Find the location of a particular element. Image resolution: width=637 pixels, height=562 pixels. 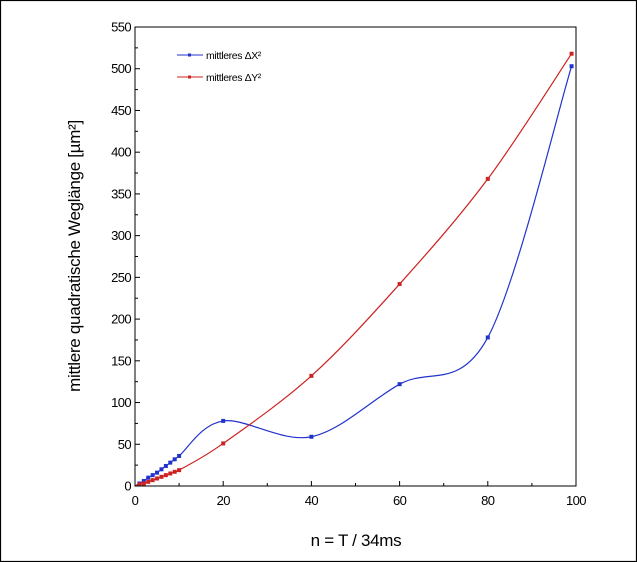

x-axis-title: n = T / 34ms is located at coordinates (356, 540).